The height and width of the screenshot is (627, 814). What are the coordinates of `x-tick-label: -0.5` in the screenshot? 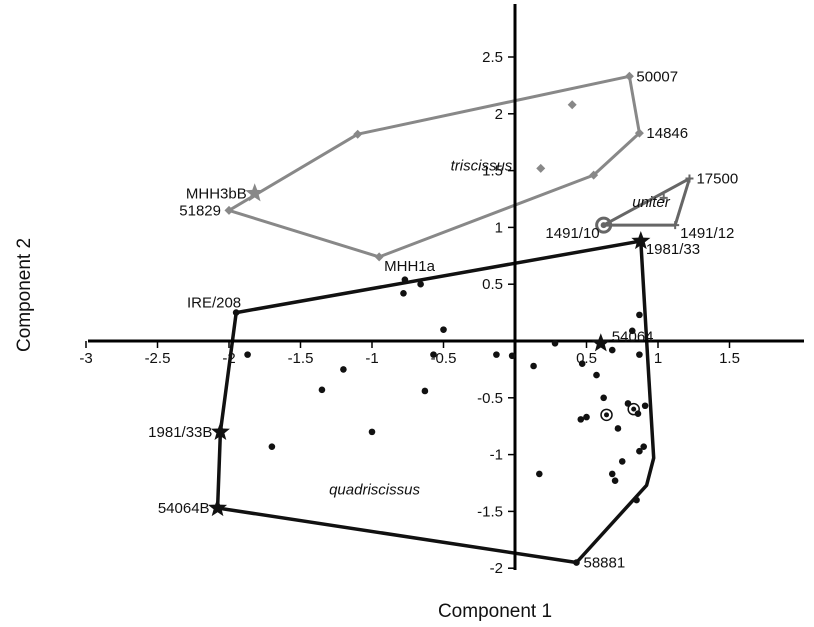 It's located at (444, 358).